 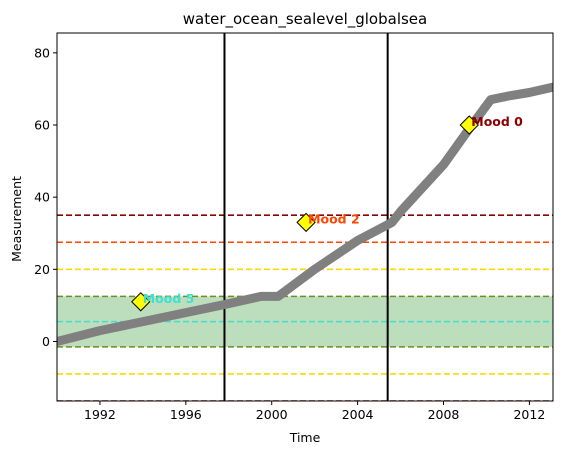 I want to click on x-tick-label-3: 2004, so click(x=358, y=414).